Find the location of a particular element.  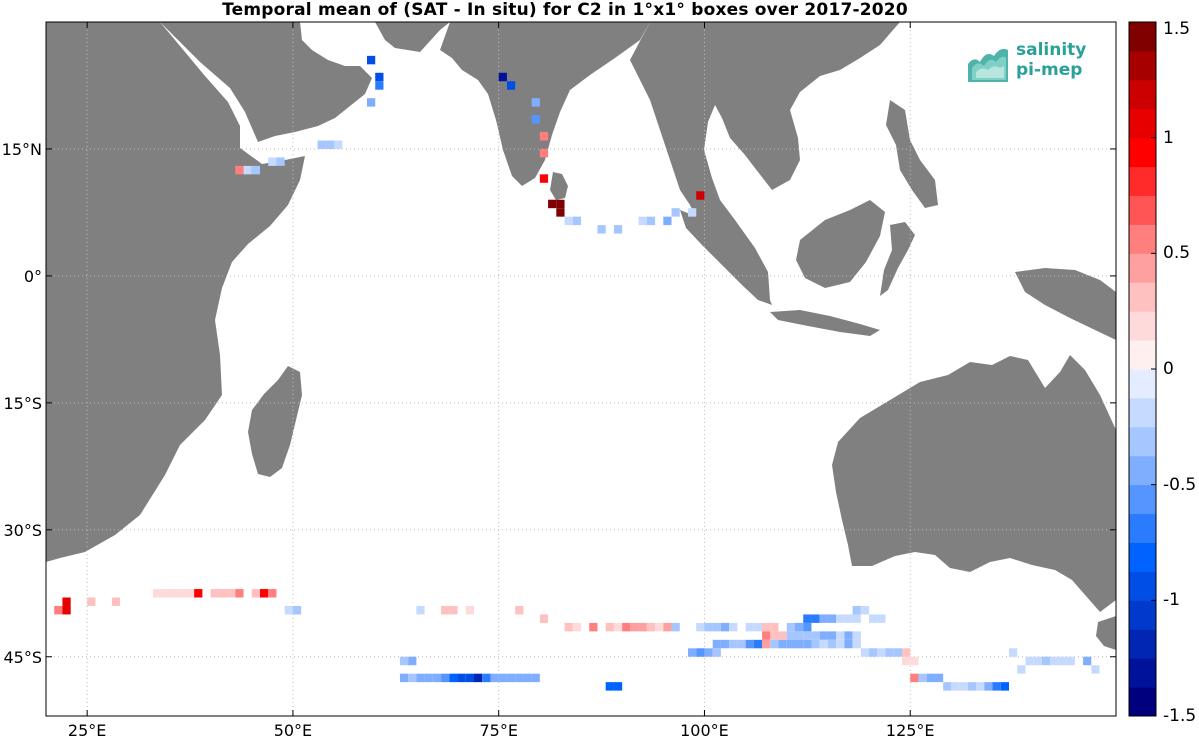

land-australia is located at coordinates (974, 483).